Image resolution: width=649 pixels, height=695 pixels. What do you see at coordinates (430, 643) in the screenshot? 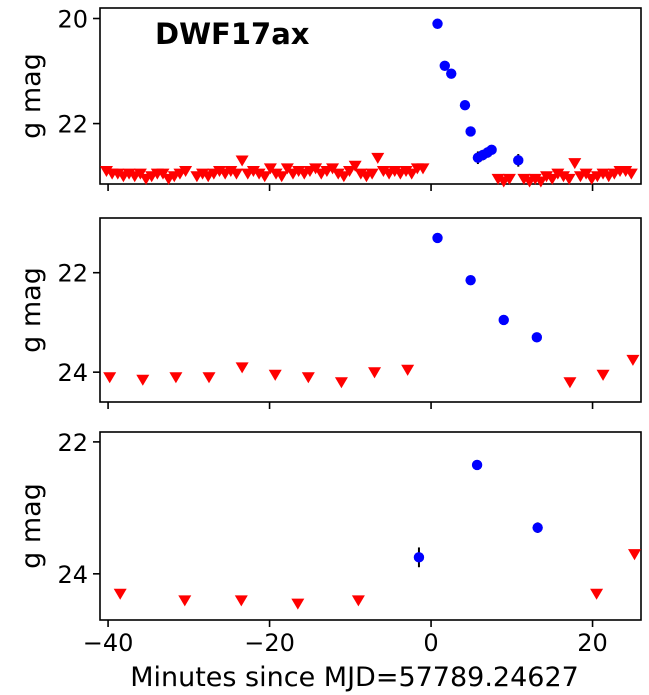
I see `x-tick-label: 0` at bounding box center [430, 643].